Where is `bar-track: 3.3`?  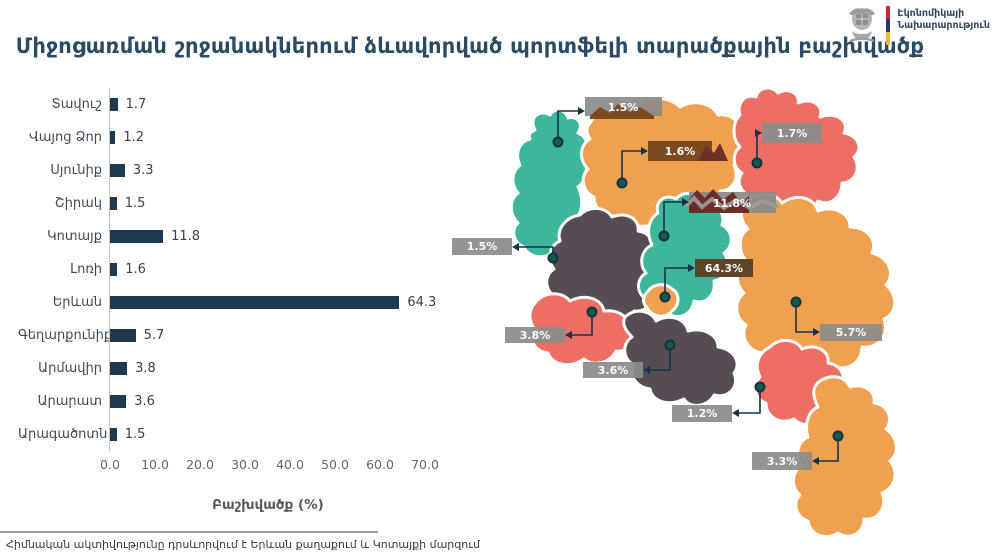 bar-track: 3.3 is located at coordinates (278, 170).